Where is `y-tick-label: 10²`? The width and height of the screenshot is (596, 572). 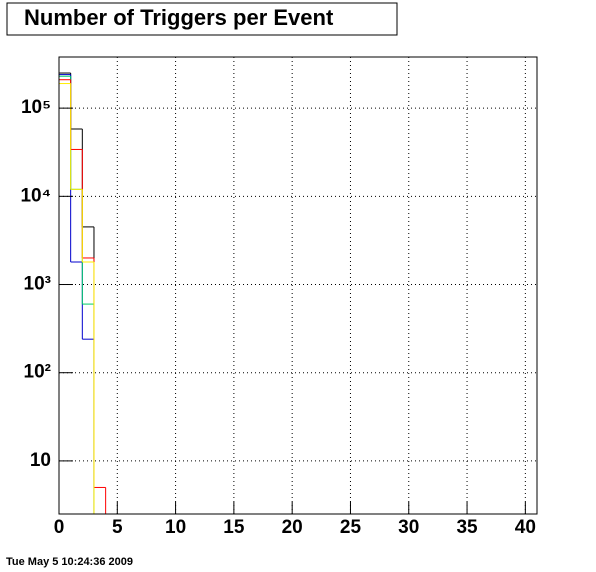
y-tick-label: 10² is located at coordinates (37, 372).